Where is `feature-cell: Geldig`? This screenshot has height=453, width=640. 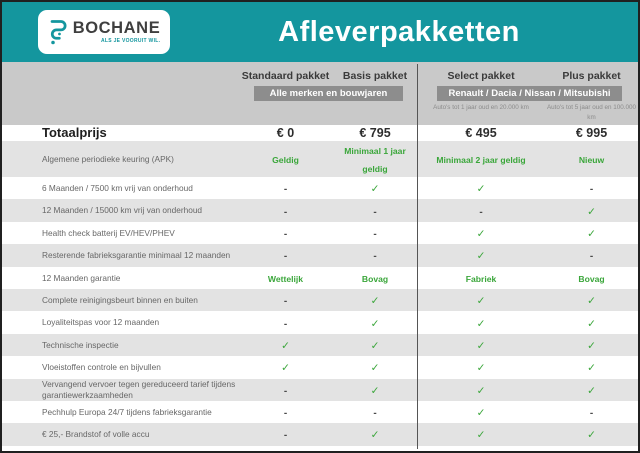
feature-cell: Geldig is located at coordinates (285, 159).